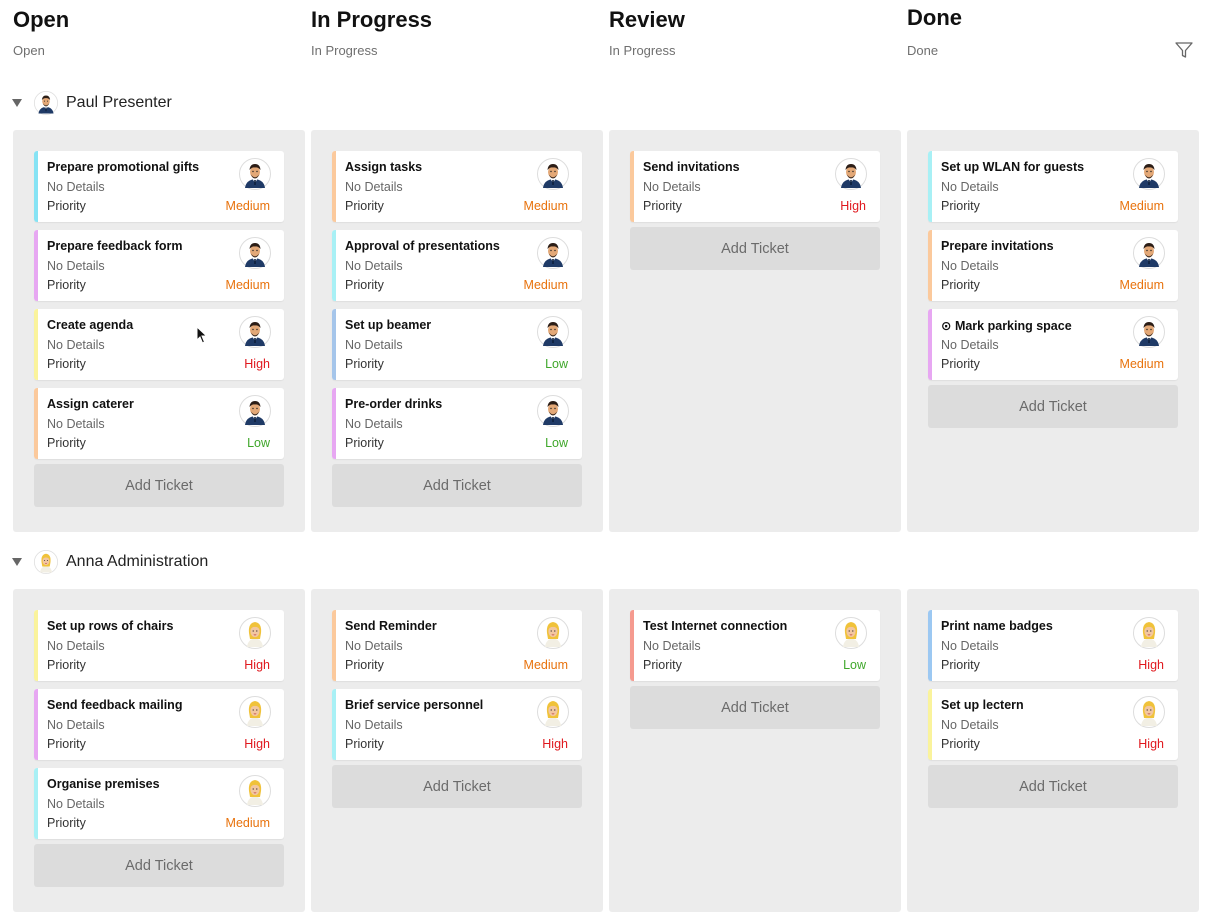 The width and height of the screenshot is (1218, 920). I want to click on ticket-card: Print name badges No Details Priority High, so click(1053, 645).